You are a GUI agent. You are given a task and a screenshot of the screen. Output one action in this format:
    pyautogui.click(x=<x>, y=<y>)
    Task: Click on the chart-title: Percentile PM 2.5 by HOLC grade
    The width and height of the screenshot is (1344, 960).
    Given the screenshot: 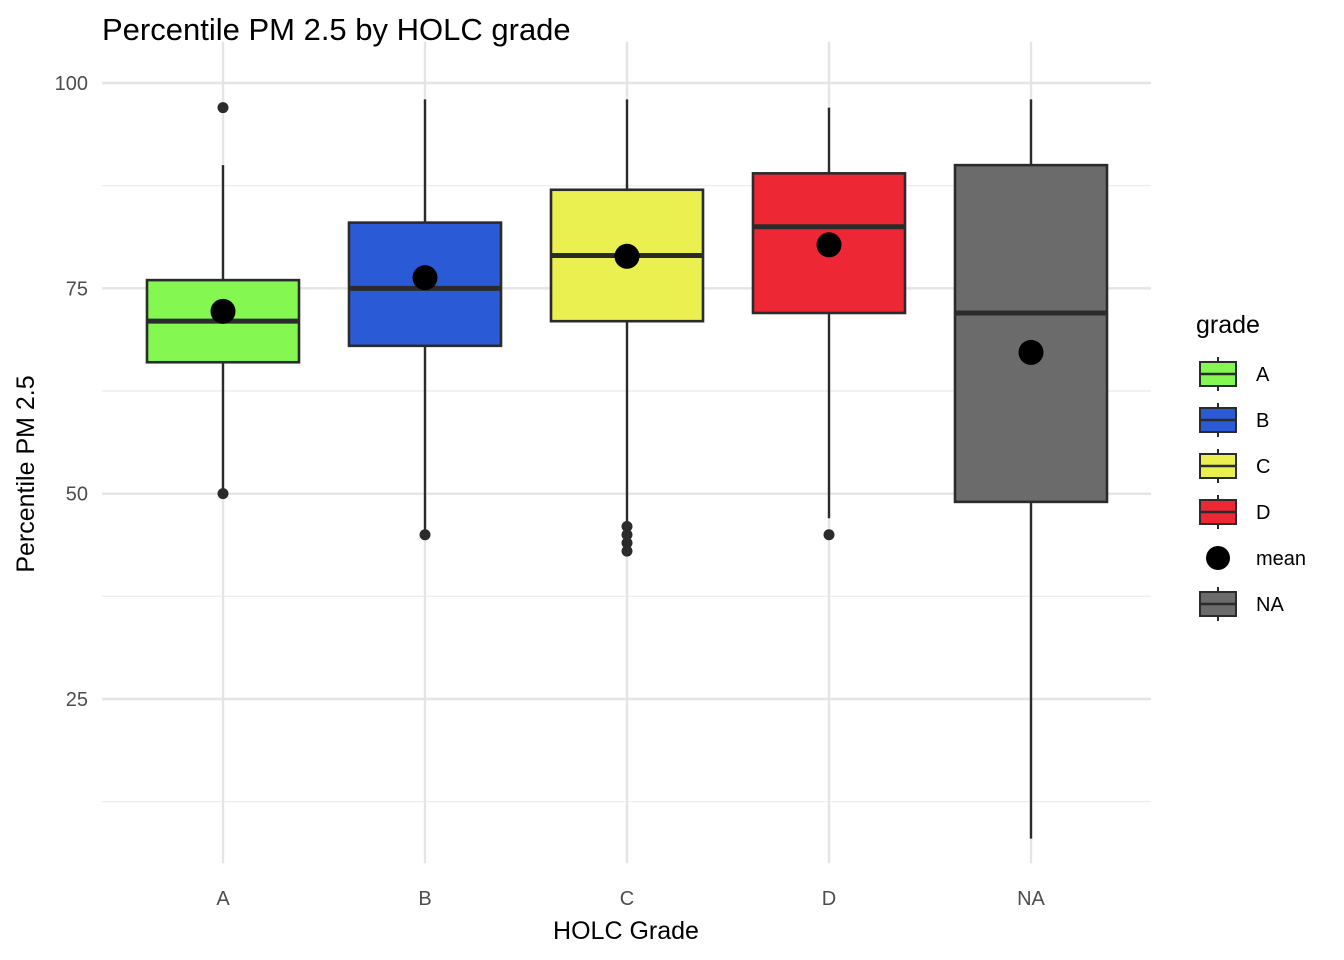 What is the action you would take?
    pyautogui.click(x=336, y=29)
    